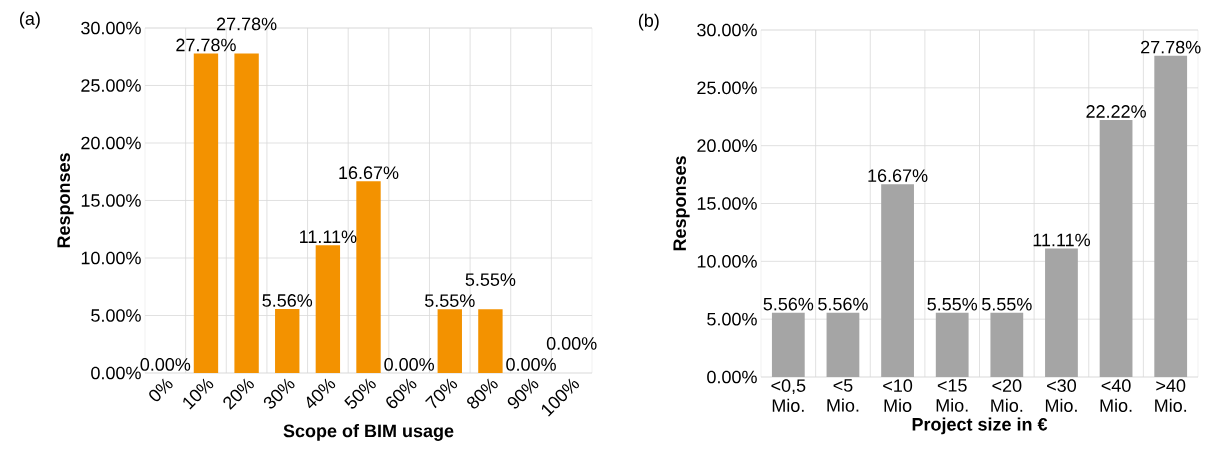 This screenshot has width=1210, height=466. Describe the element at coordinates (1061, 395) in the screenshot. I see `x-tick-label: <30 Mio.` at that location.